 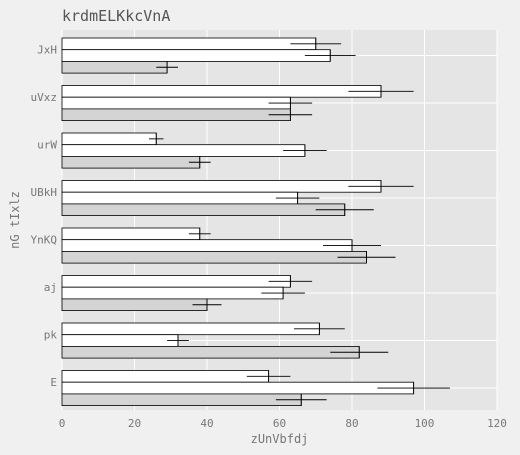 What do you see at coordinates (279, 423) in the screenshot?
I see `x-tick-label: 60` at bounding box center [279, 423].